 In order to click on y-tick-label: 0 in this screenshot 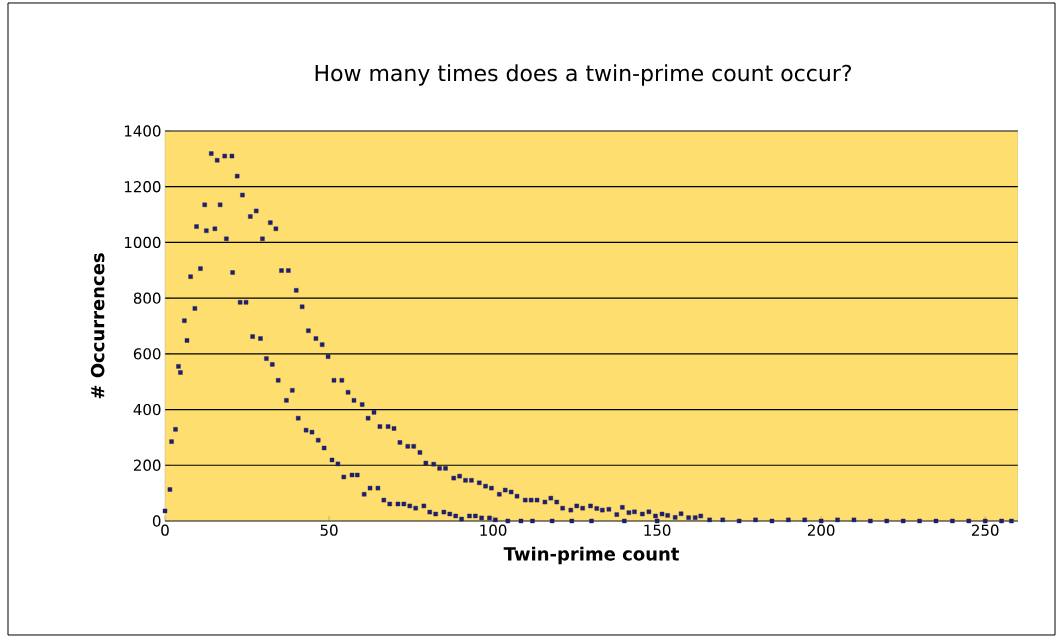, I will do `click(156, 521)`.